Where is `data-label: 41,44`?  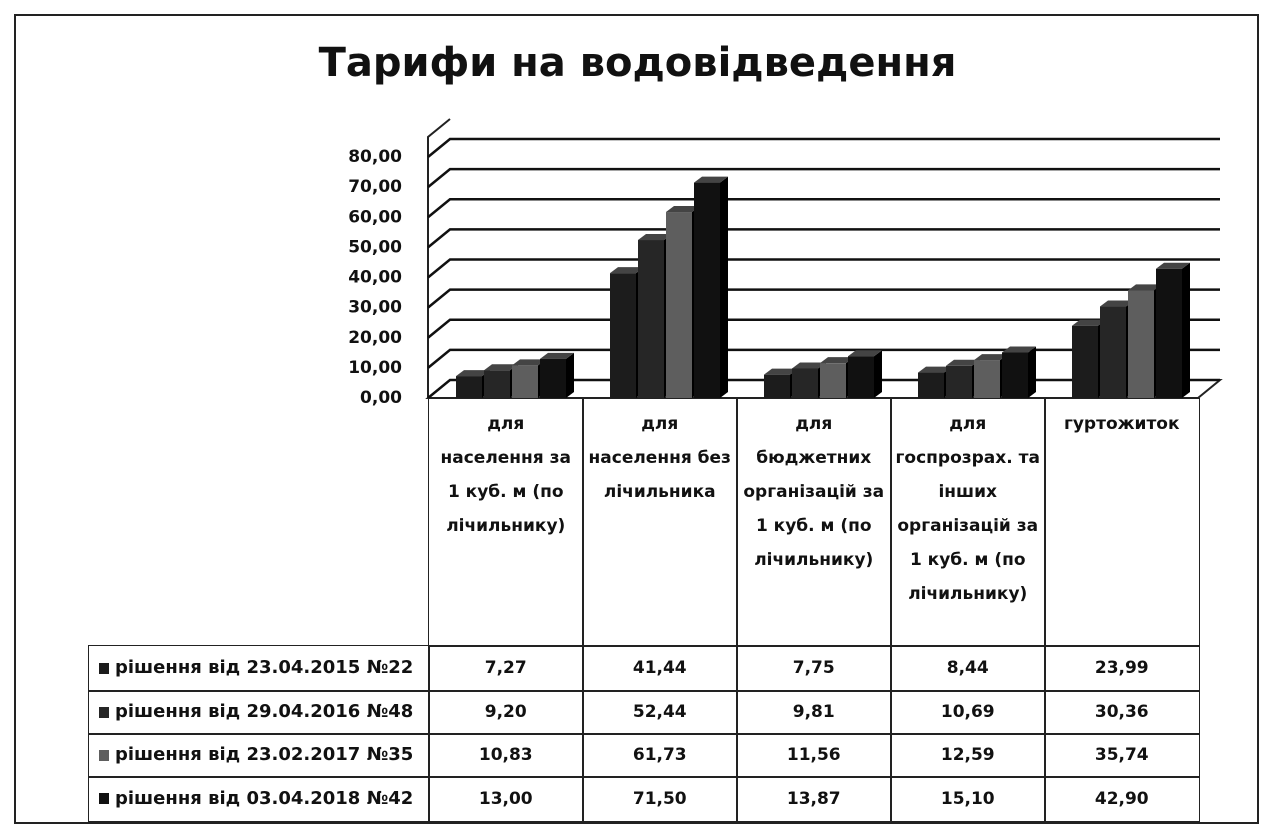 data-label: 41,44 is located at coordinates (660, 668).